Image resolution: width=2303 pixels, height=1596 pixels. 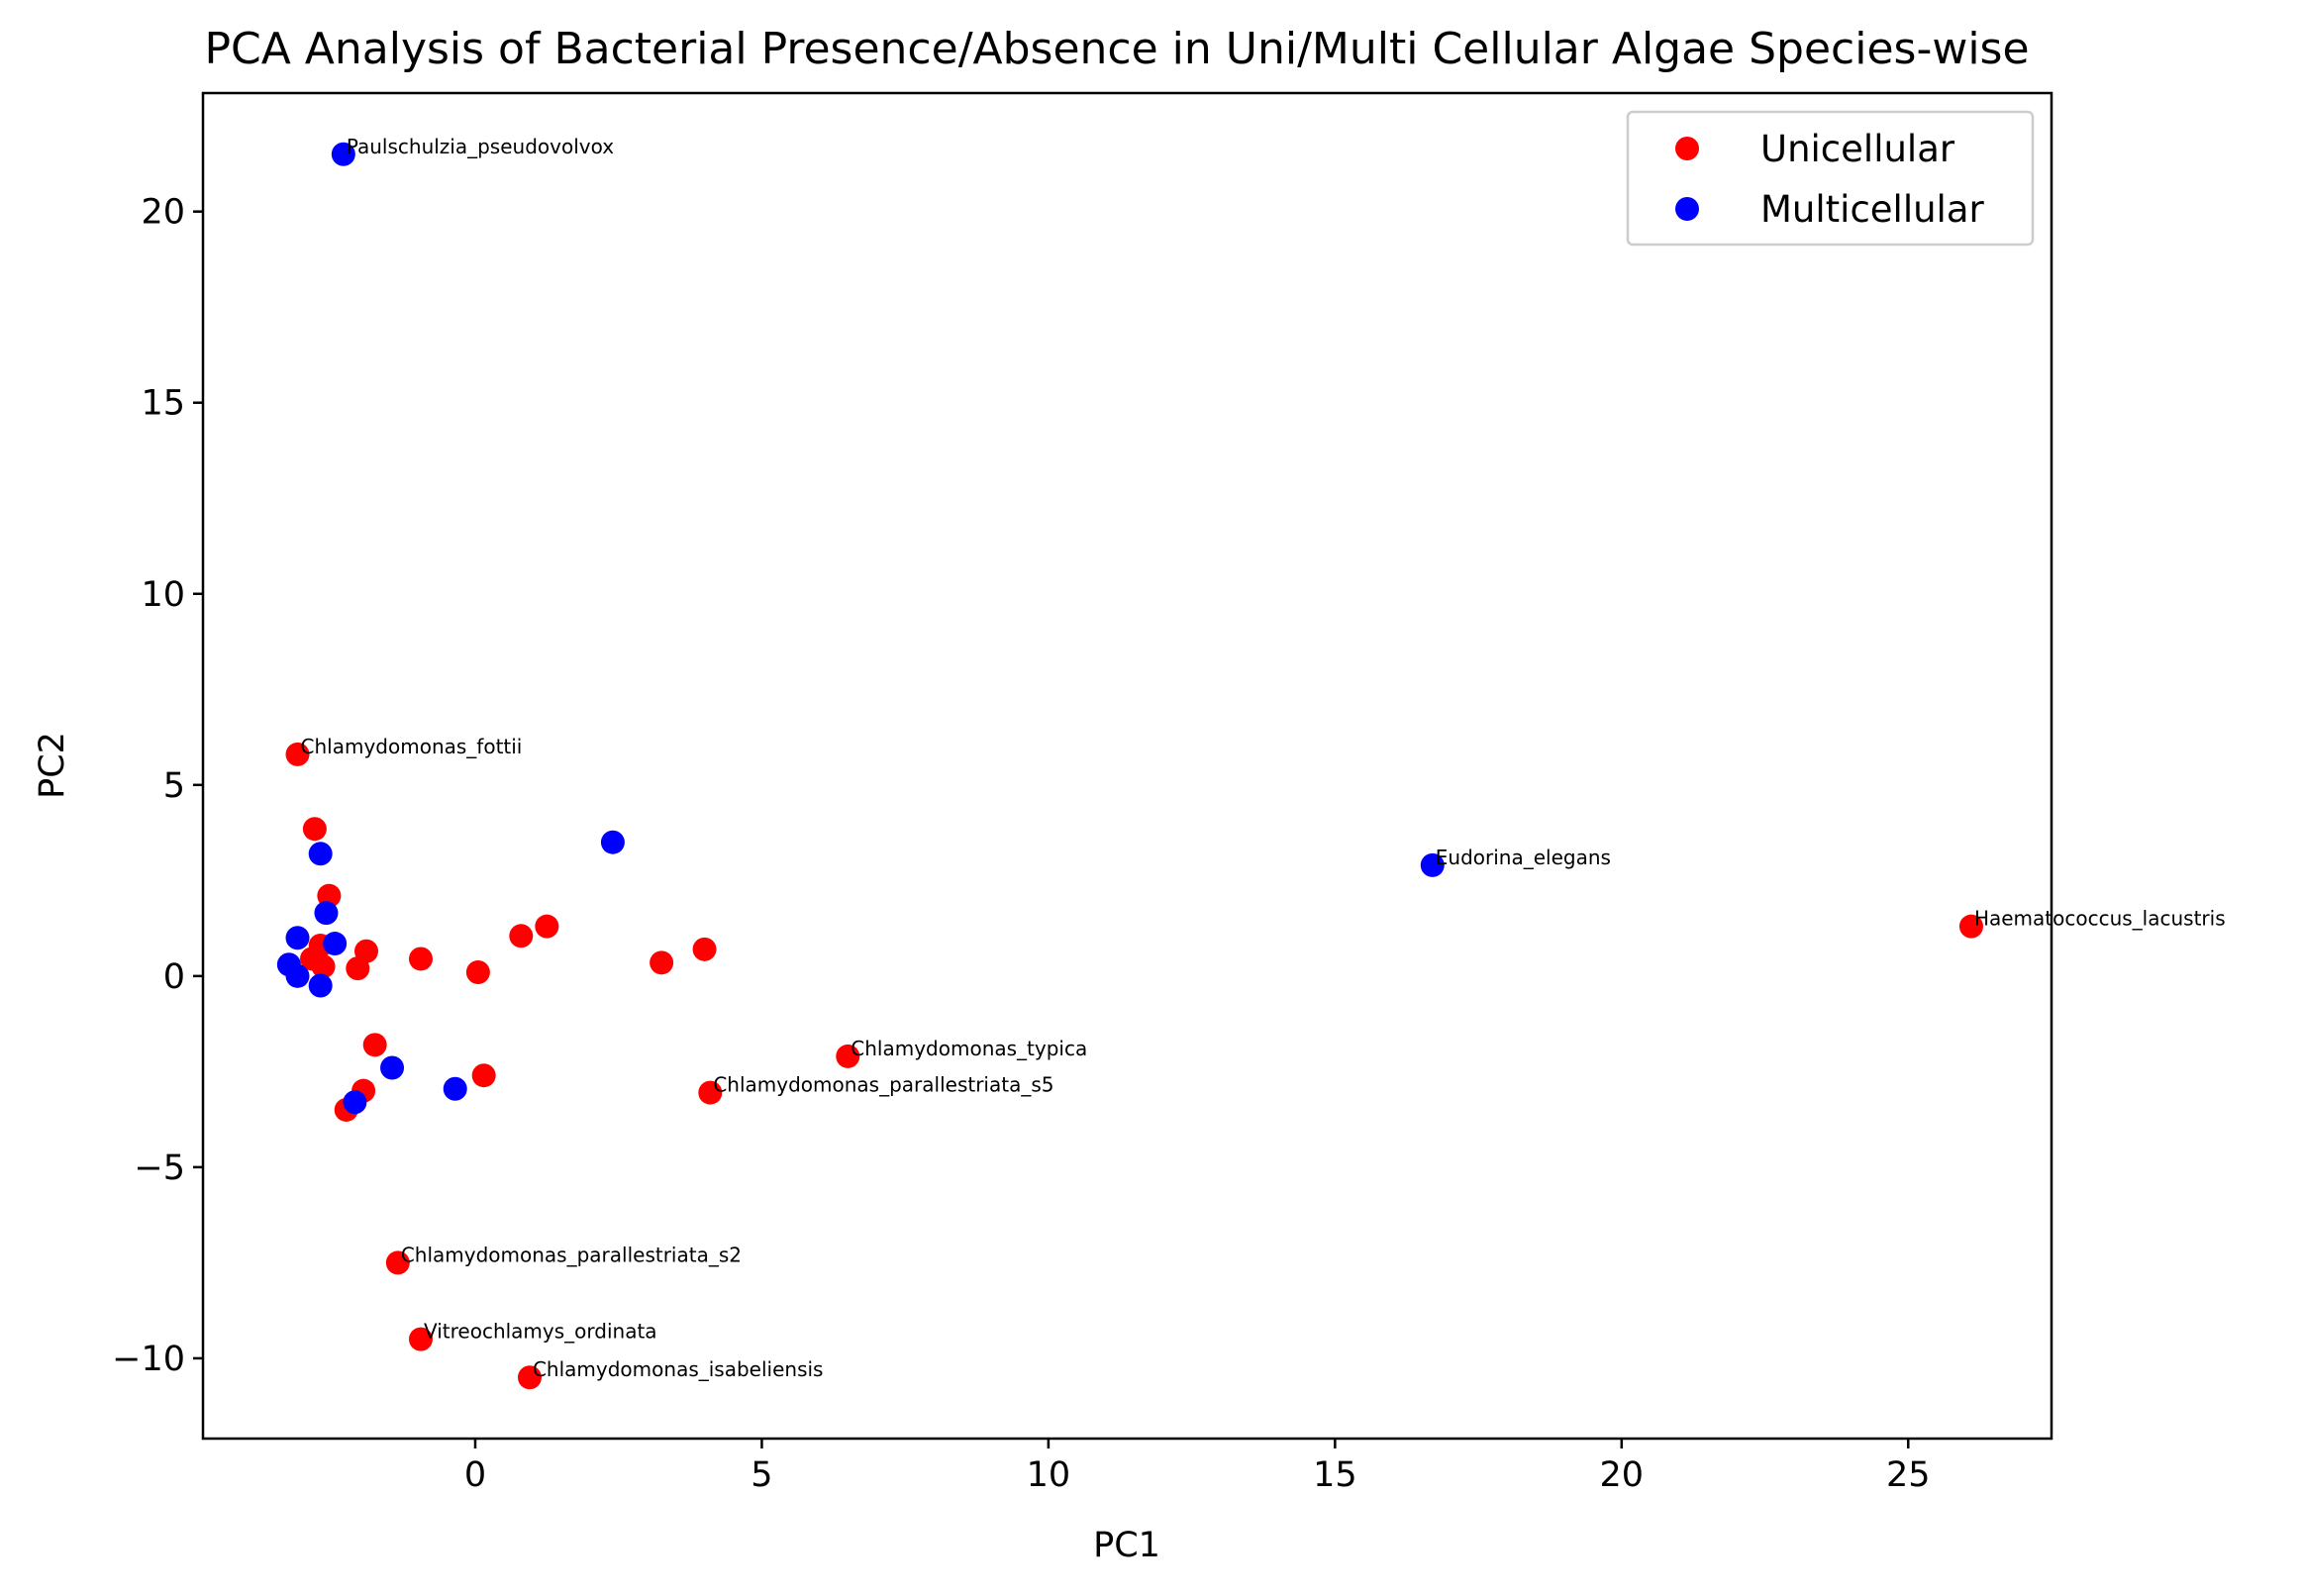 What do you see at coordinates (174, 786) in the screenshot?
I see `y-tick-label: 5` at bounding box center [174, 786].